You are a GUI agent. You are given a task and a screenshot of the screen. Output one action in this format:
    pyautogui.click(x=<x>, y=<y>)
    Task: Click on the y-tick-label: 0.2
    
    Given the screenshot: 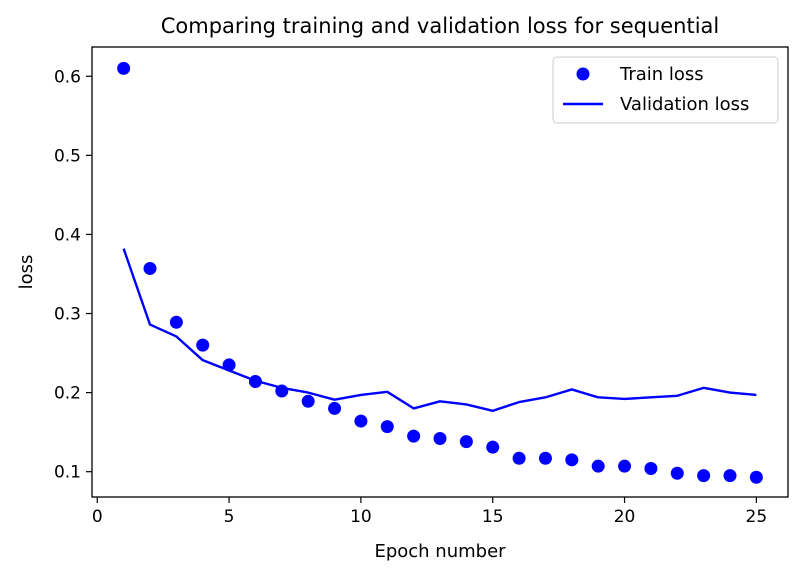 What is the action you would take?
    pyautogui.click(x=67, y=394)
    